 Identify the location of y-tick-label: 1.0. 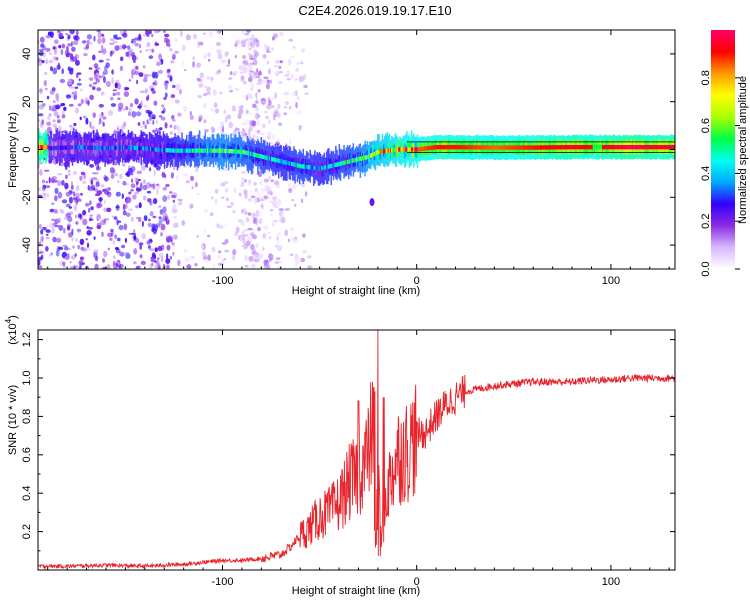
(27, 377).